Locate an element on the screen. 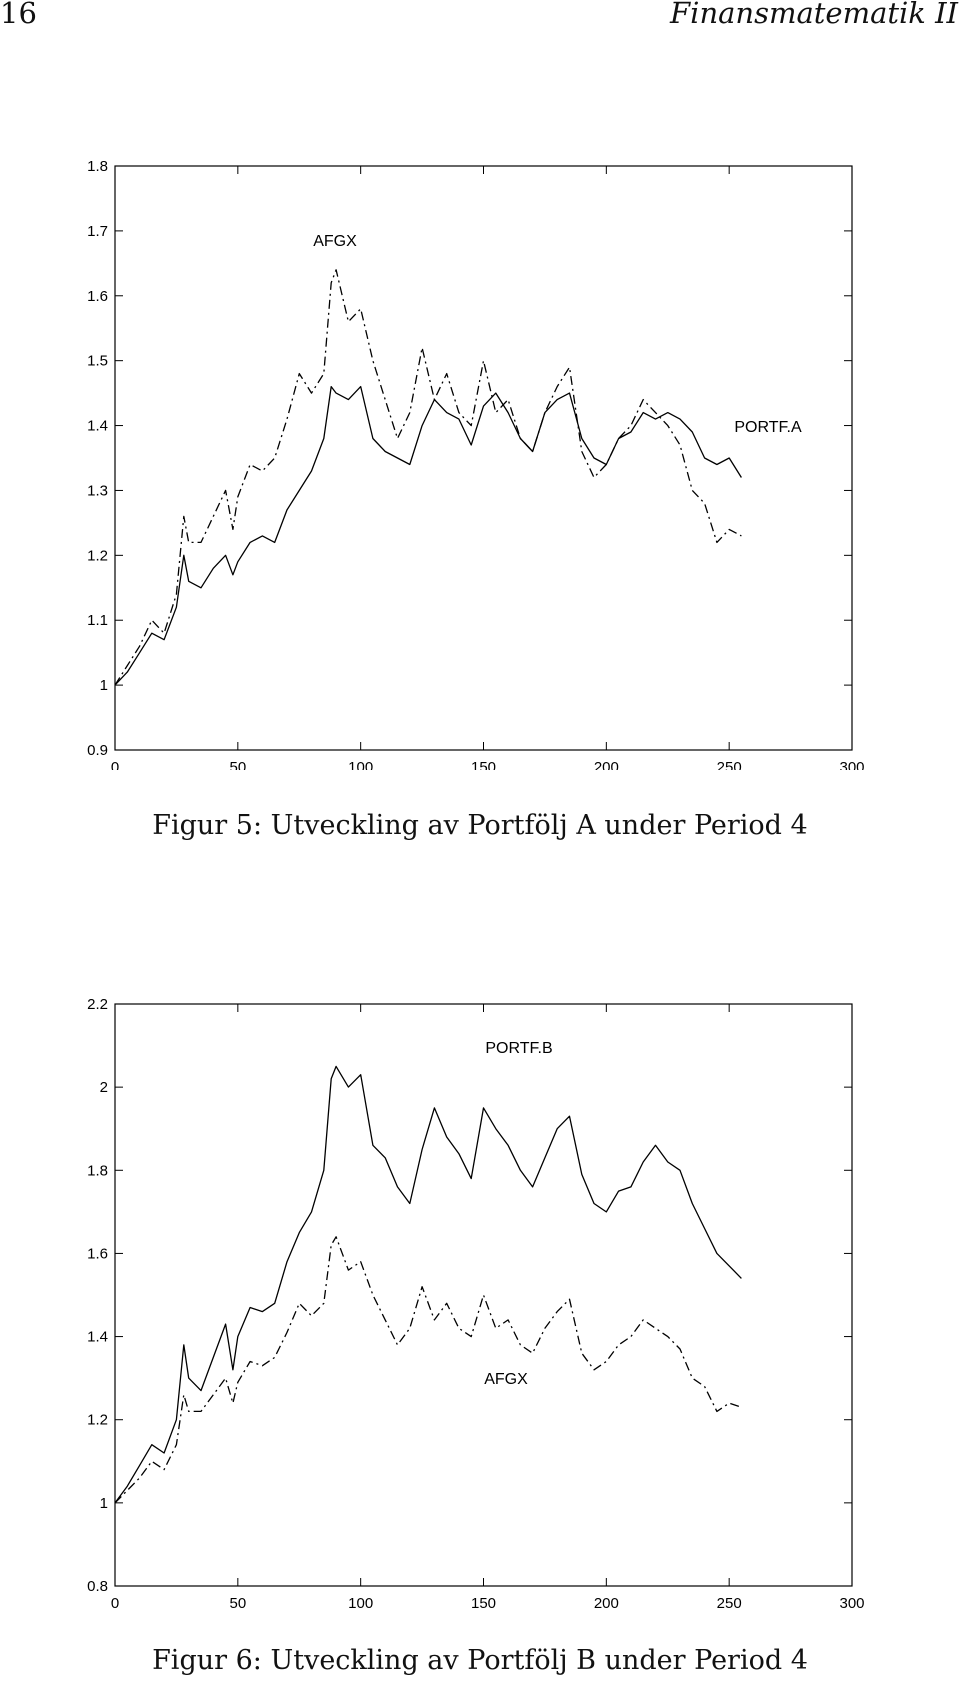 This screenshot has width=960, height=1685. y-tick-label: 0.9 is located at coordinates (97, 750).